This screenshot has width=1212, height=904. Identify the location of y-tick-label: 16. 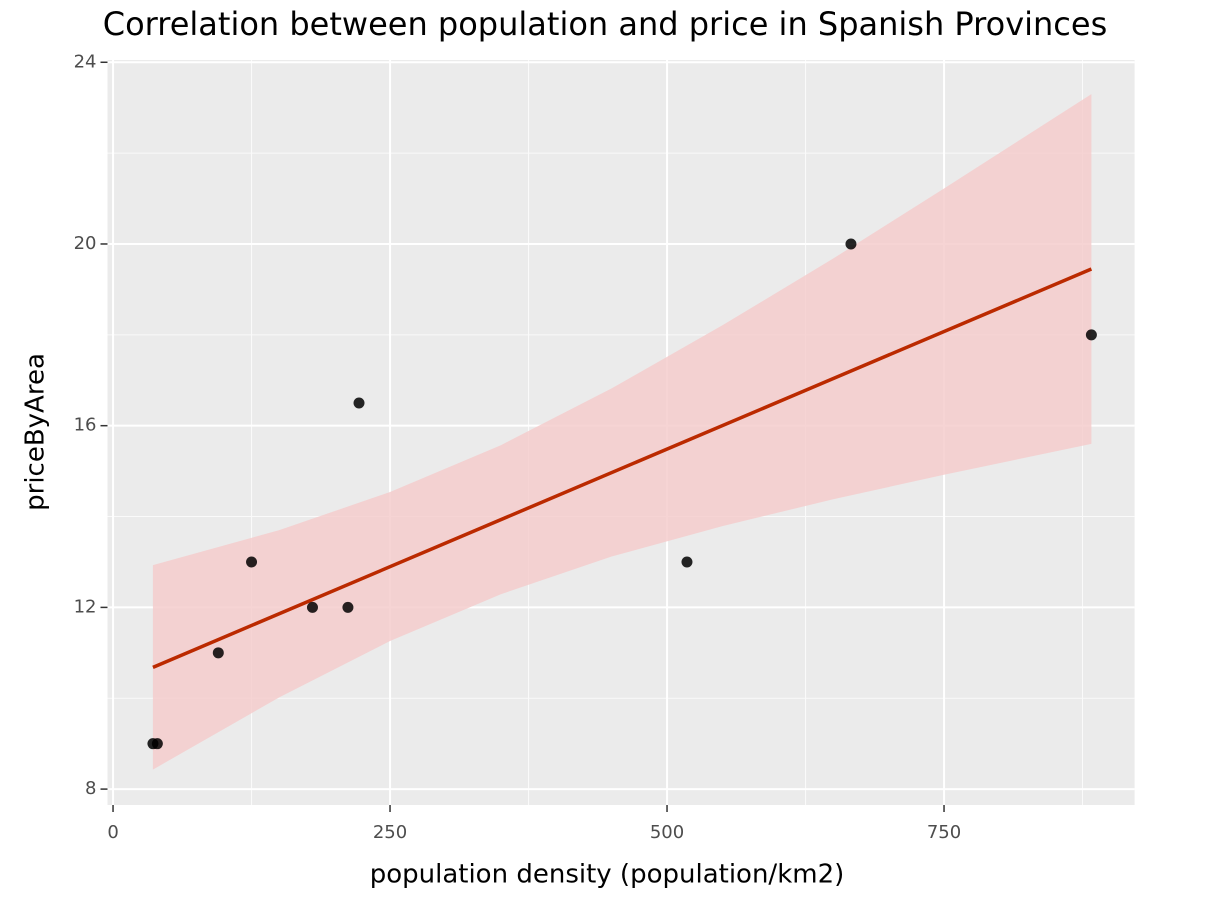
(85, 425).